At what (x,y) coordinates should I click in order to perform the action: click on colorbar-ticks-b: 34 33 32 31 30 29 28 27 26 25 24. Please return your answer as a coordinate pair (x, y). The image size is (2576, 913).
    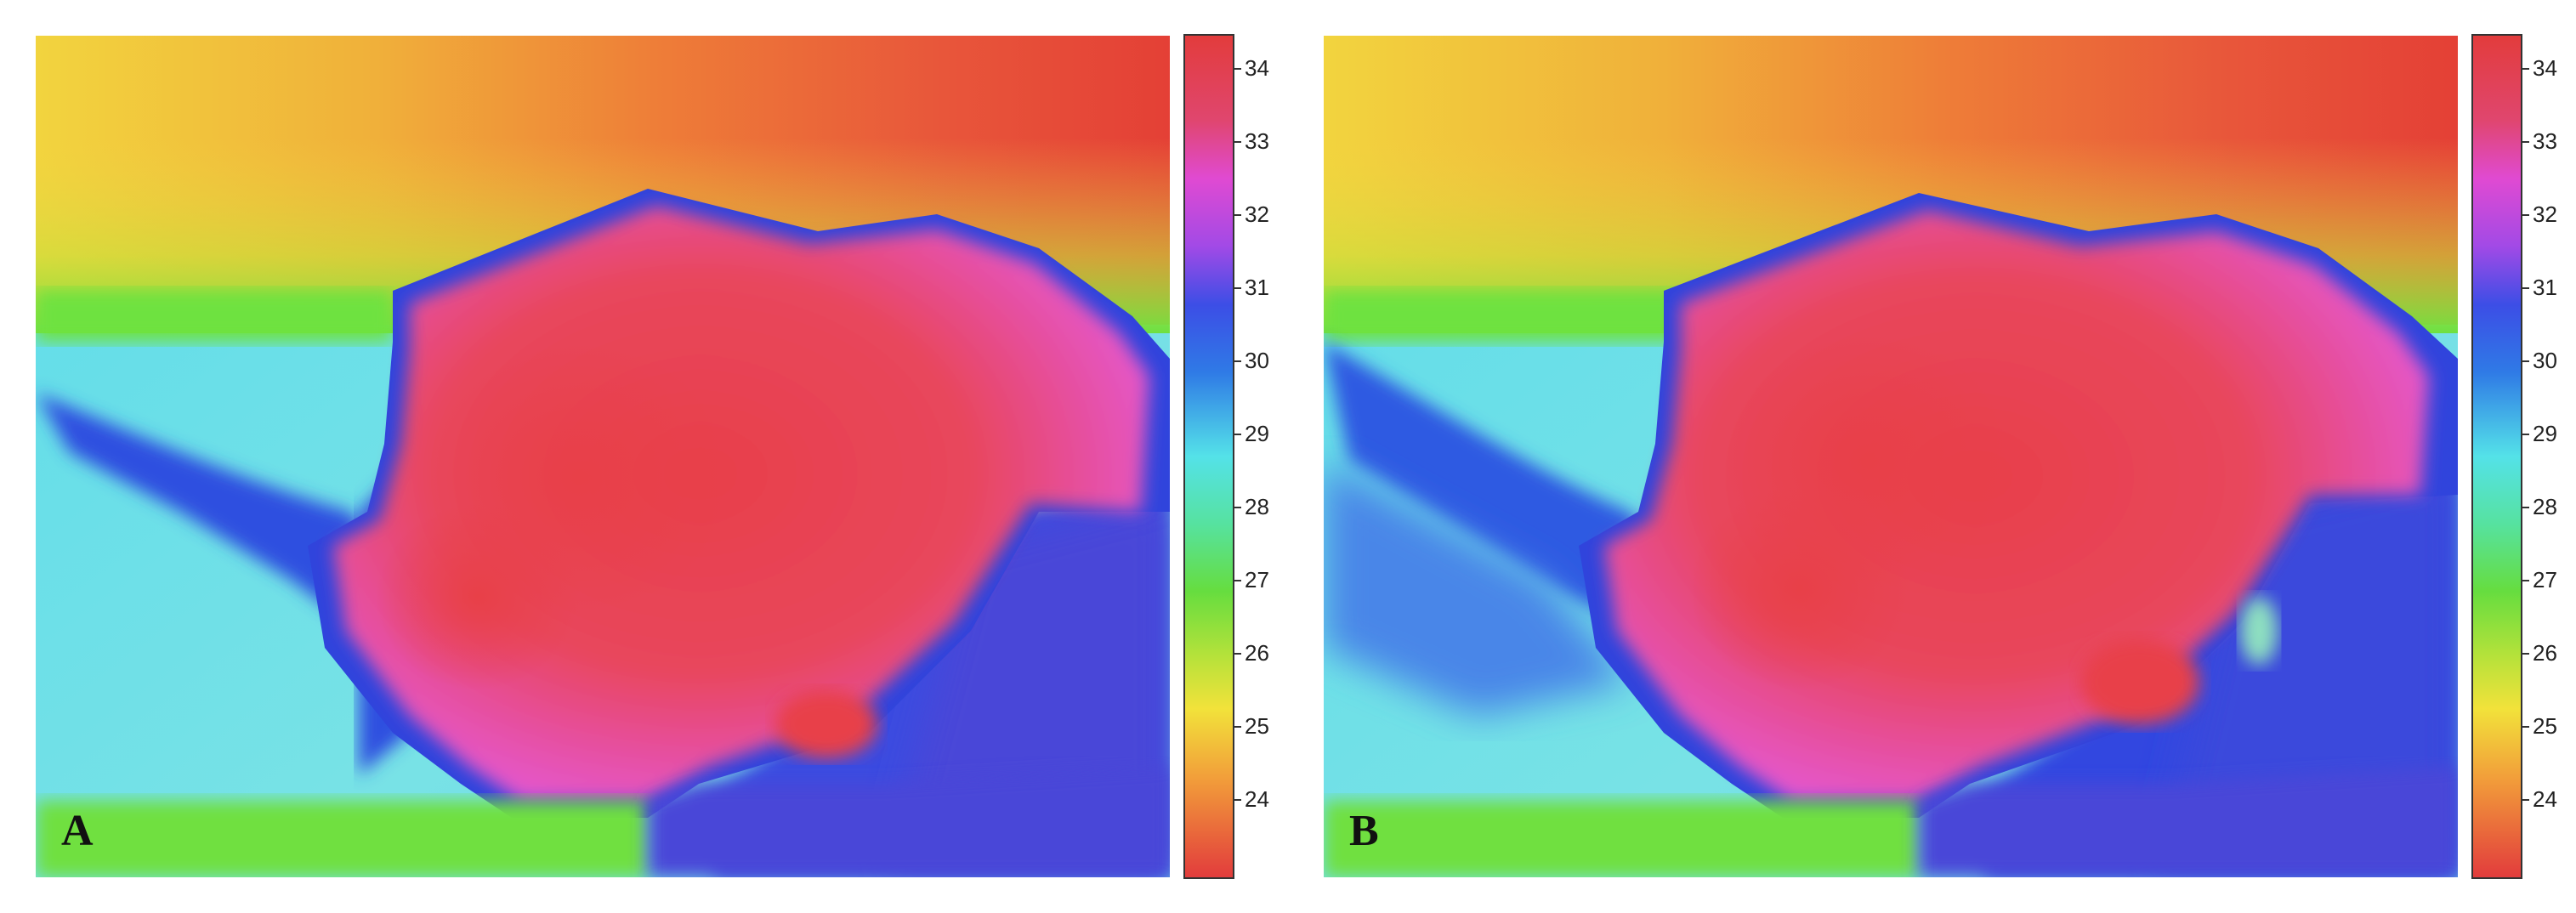
    Looking at the image, I should click on (2548, 456).